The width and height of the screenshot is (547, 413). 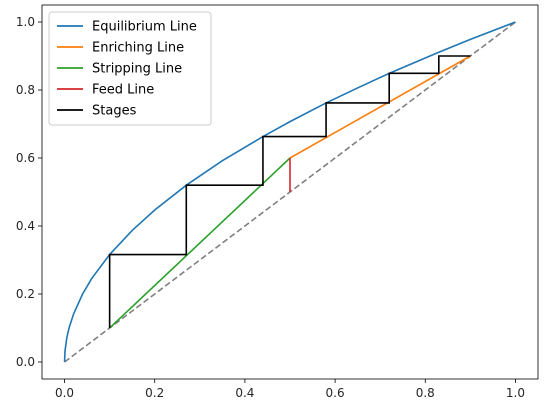 I want to click on legend-label-stripping-line: Stripping Line, so click(x=137, y=69).